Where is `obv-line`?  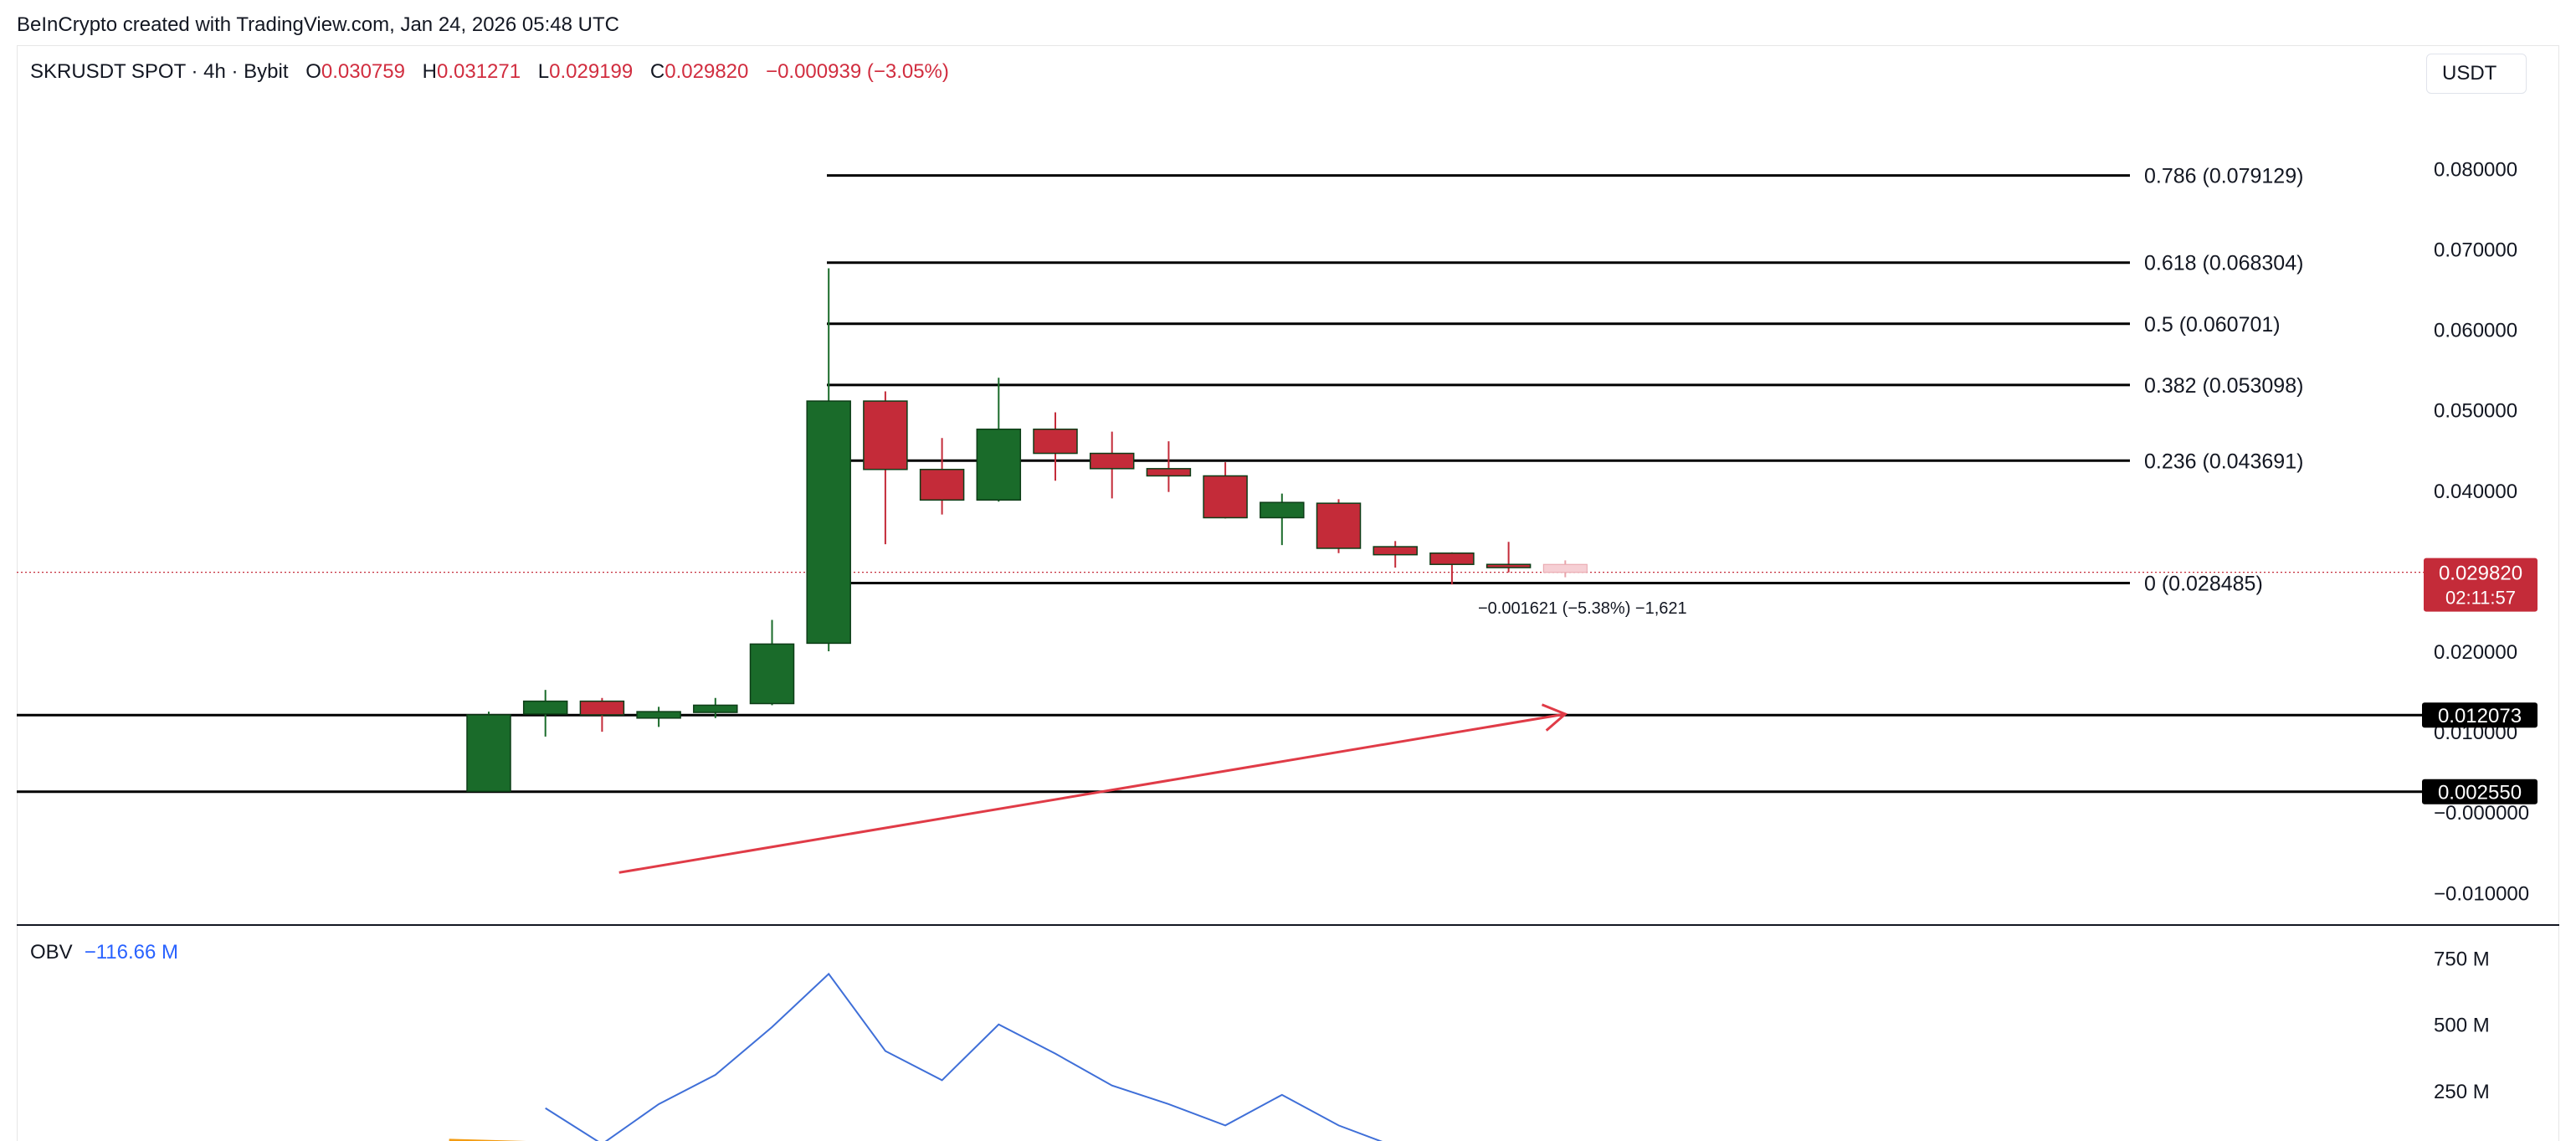 obv-line is located at coordinates (998, 1056).